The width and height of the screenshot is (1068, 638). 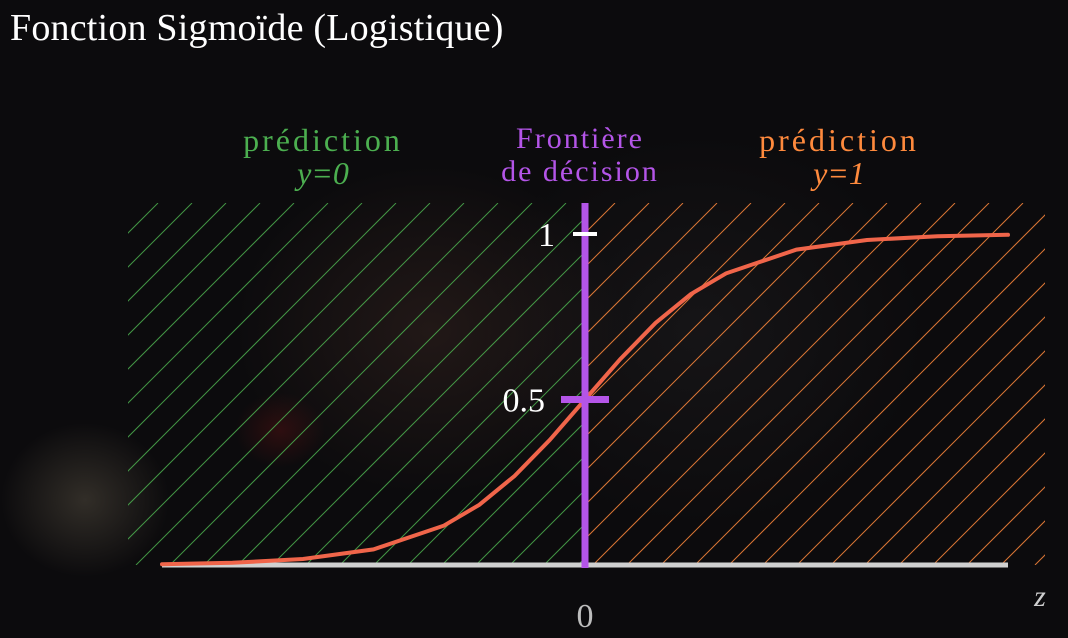 I want to click on prediction-0-label: prédiction, so click(x=323, y=140).